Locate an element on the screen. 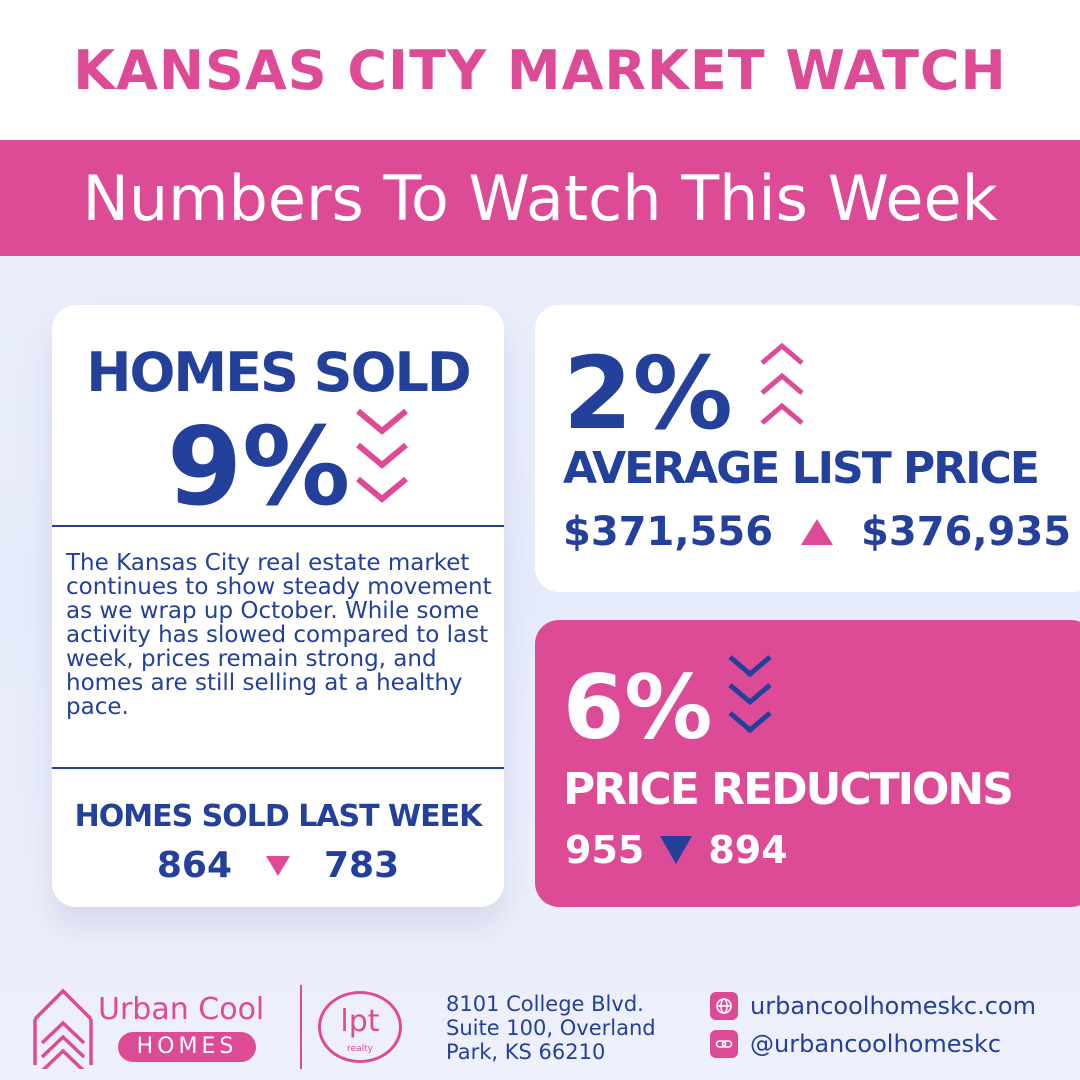 The image size is (1080, 1080). homes-sold-heading: HOMES SOLD is located at coordinates (278, 372).